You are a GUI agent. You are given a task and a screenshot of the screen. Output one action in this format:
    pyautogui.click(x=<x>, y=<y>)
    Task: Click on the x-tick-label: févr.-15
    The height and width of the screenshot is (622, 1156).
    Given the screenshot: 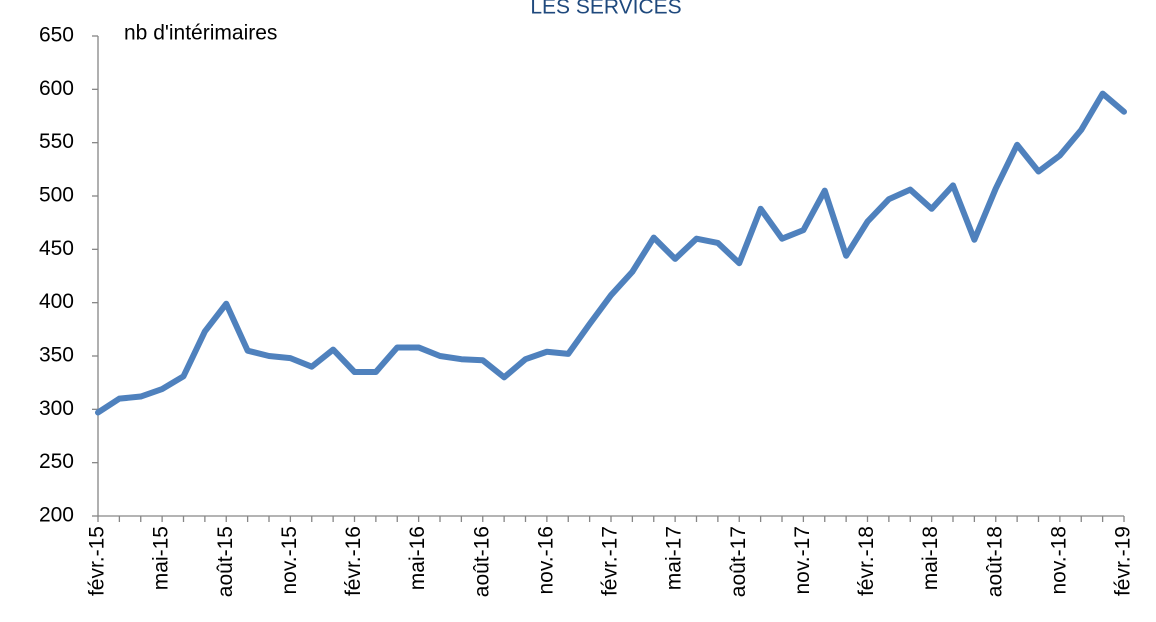 What is the action you would take?
    pyautogui.click(x=97, y=561)
    